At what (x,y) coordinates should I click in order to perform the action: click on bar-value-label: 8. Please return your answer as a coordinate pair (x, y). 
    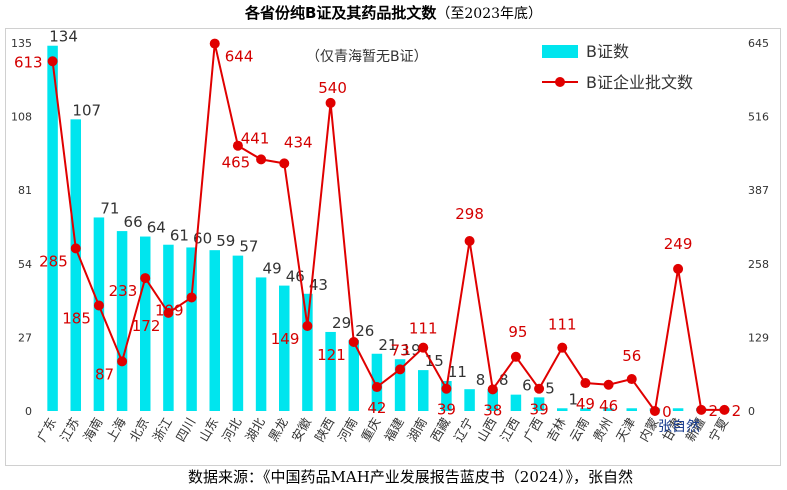
    Looking at the image, I should click on (504, 380).